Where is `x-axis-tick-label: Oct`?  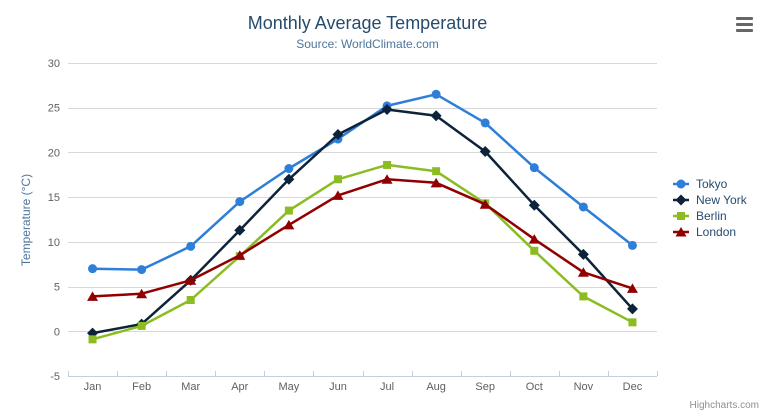
x-axis-tick-label: Oct is located at coordinates (534, 387).